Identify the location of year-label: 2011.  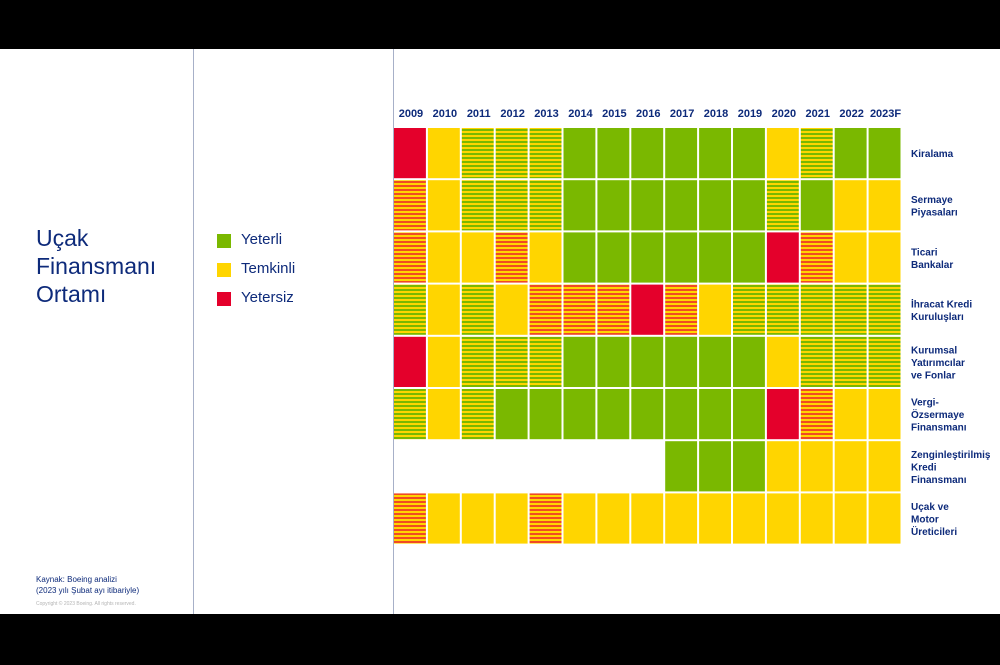
(479, 114).